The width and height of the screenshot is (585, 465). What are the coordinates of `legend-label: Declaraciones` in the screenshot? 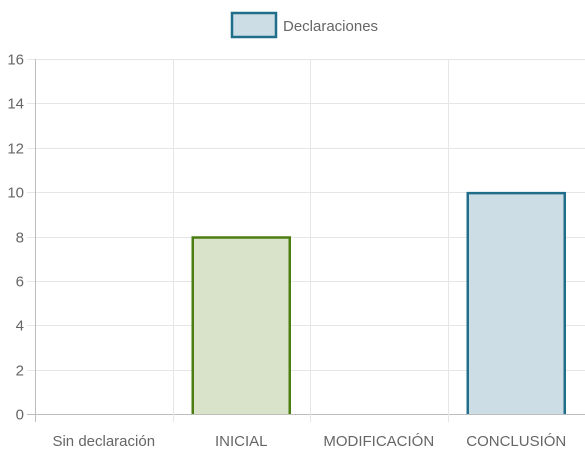 It's located at (330, 26).